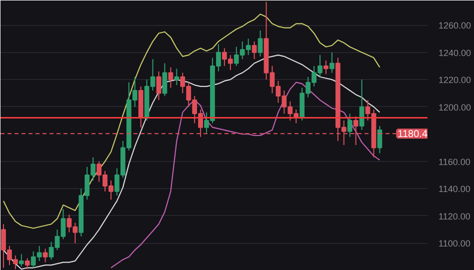  I want to click on y-tick-label: 1140.00, so click(454, 189).